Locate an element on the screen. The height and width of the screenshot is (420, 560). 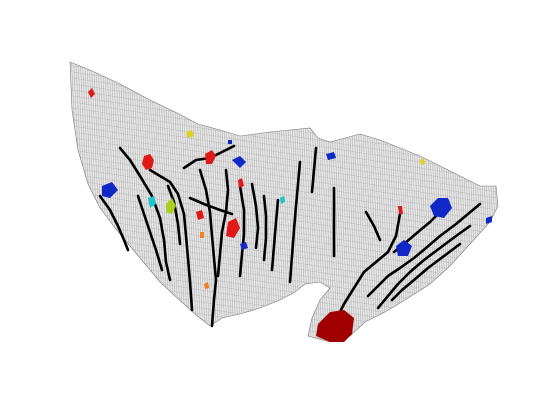
patch-orange is located at coordinates (202, 235).